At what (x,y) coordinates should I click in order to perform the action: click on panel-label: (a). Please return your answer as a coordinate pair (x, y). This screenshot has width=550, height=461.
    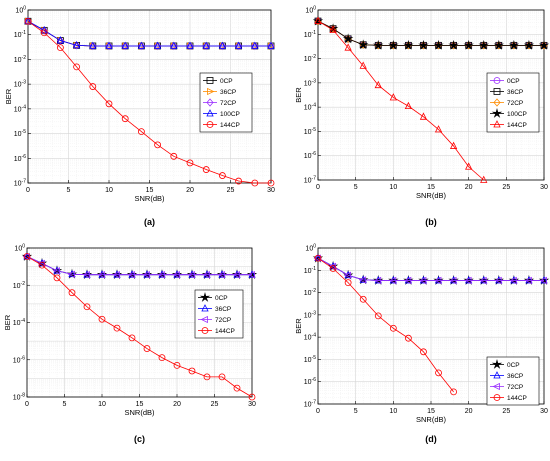
    Looking at the image, I should click on (149, 222).